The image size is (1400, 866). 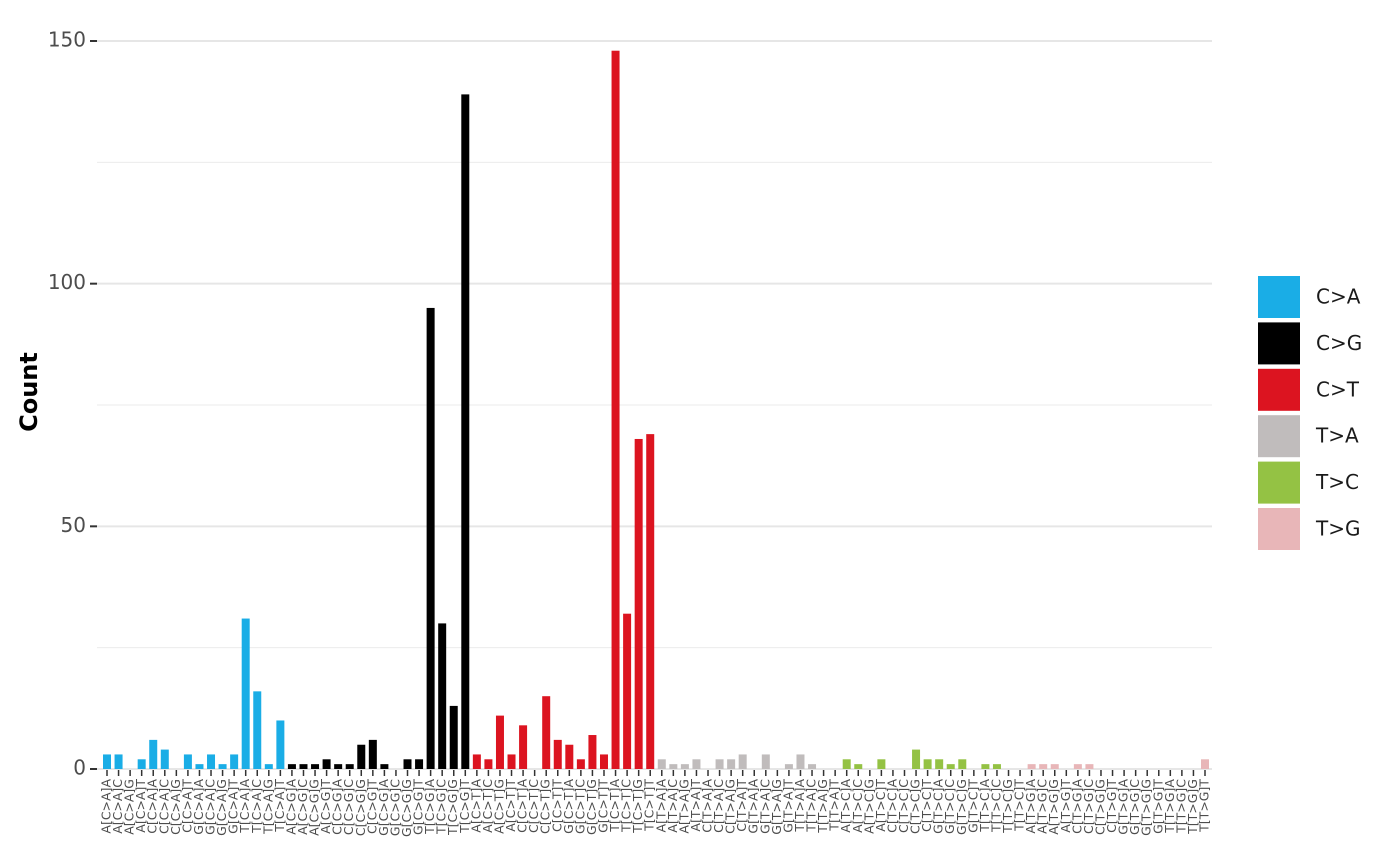 I want to click on x-tick-label: G[C>T]G, so click(x=591, y=807).